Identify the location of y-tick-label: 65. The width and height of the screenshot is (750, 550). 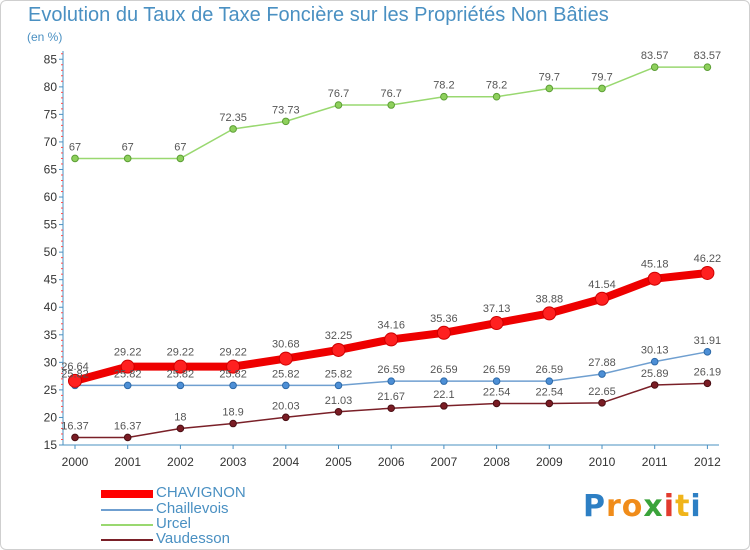
(51, 169).